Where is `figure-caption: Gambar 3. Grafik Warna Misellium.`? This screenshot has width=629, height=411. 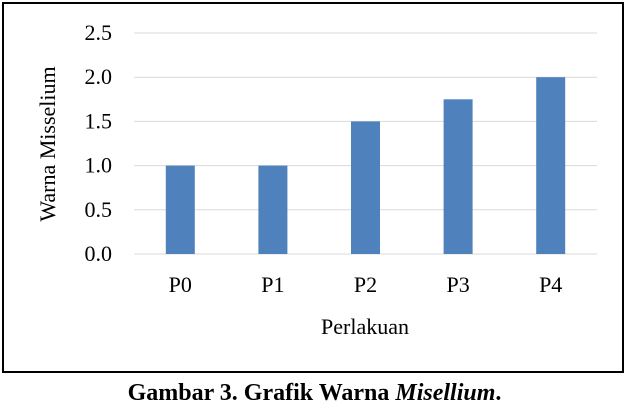
figure-caption: Gambar 3. Grafik Warna Misellium. is located at coordinates (314, 393).